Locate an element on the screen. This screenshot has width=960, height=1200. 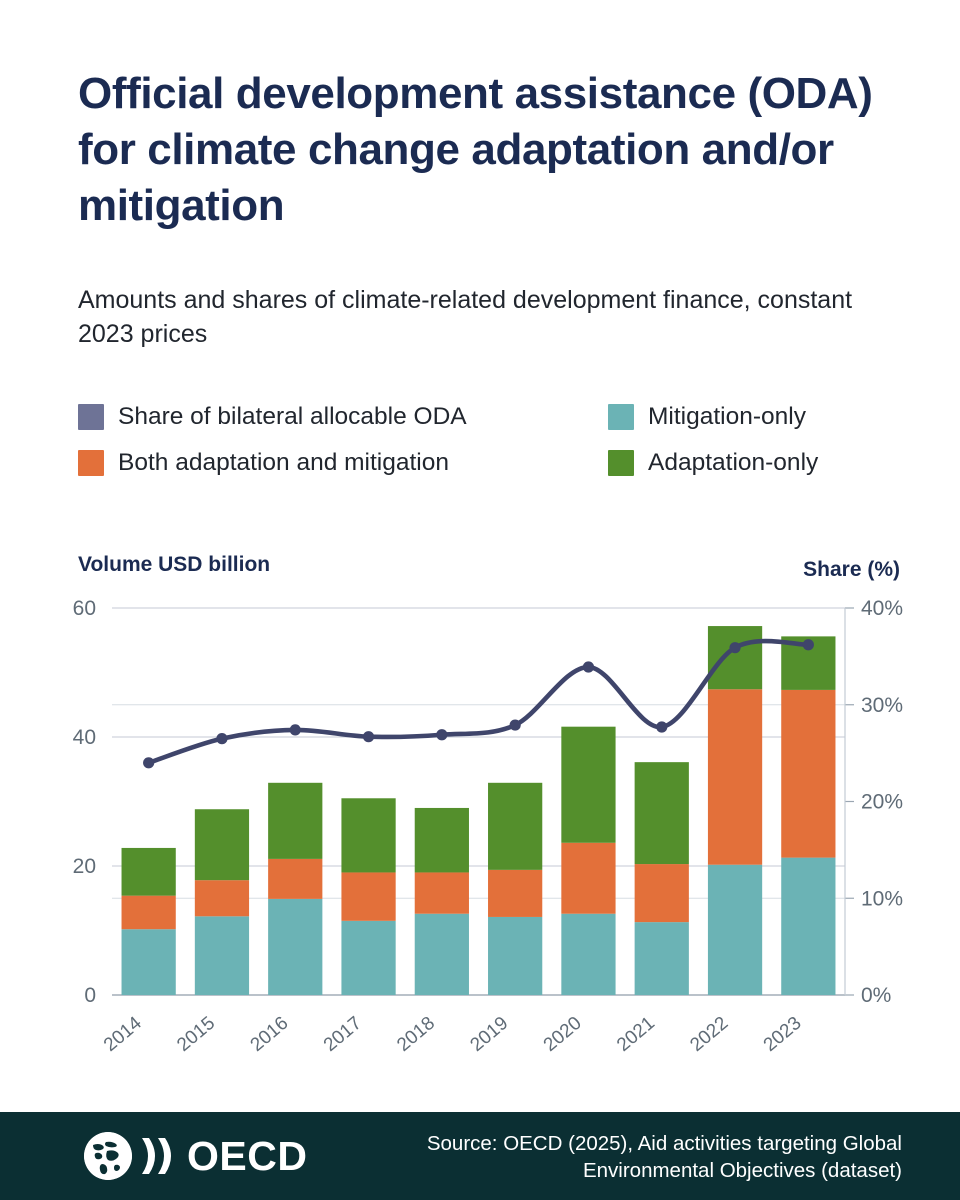
legend-item-adaptation-only: Adaptation-only is located at coordinates (758, 463).